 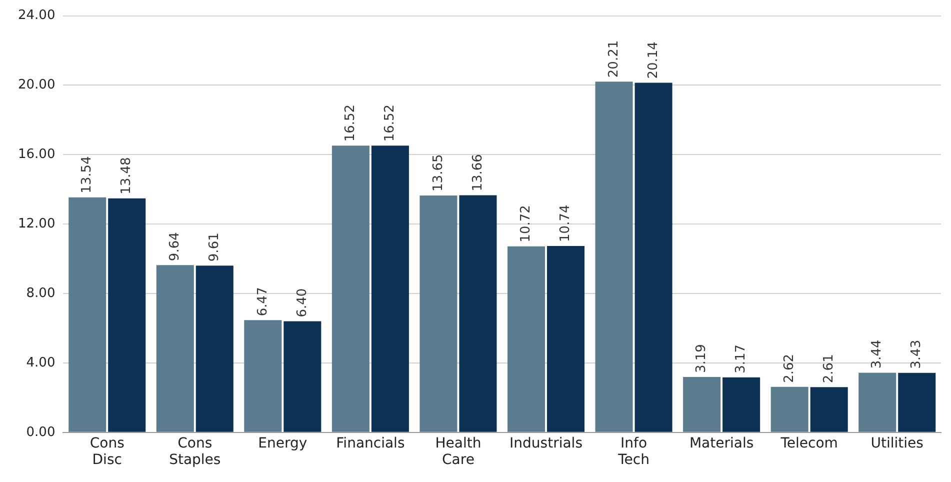 What do you see at coordinates (809, 443) in the screenshot?
I see `x-tick-label: Telecom` at bounding box center [809, 443].